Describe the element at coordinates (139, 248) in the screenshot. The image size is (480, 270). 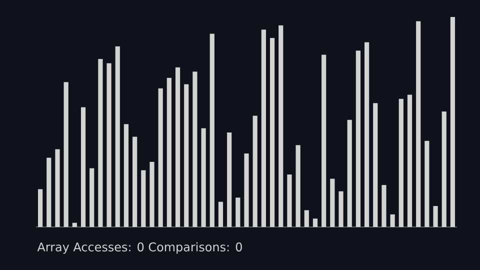
I see `text: Array Accesses: 0 Comparisons: 0` at that location.